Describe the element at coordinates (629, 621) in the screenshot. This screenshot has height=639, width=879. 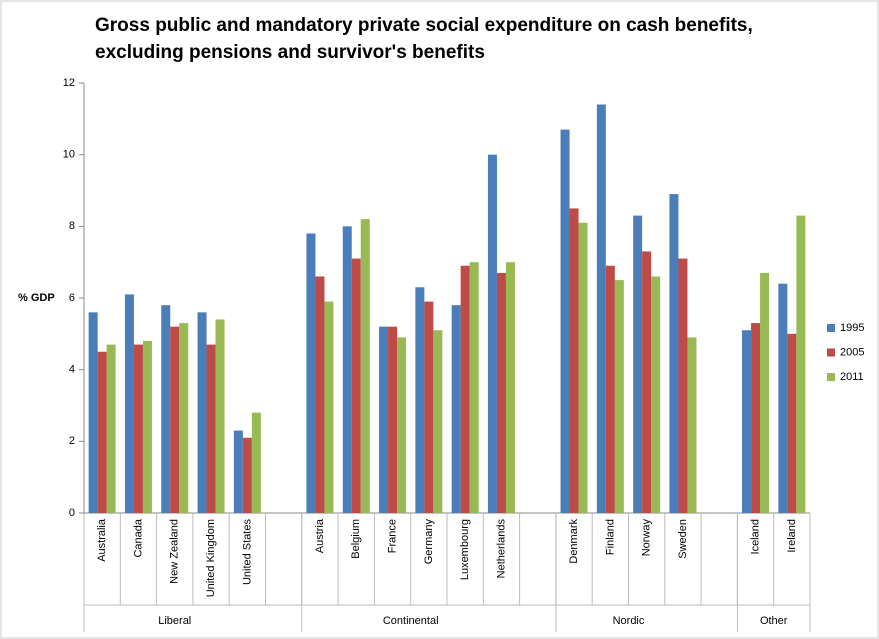
I see `group-label: Nordic` at that location.